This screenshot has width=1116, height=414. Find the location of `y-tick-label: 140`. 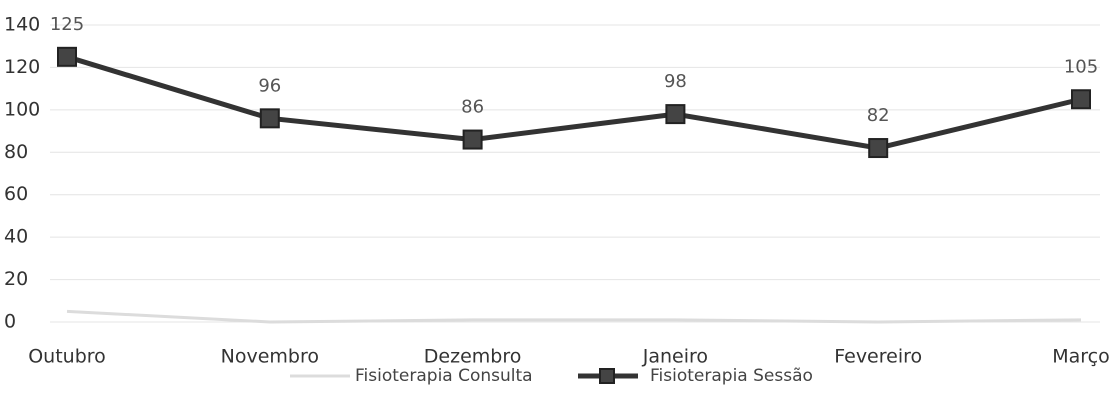

y-tick-label: 140 is located at coordinates (22, 25).